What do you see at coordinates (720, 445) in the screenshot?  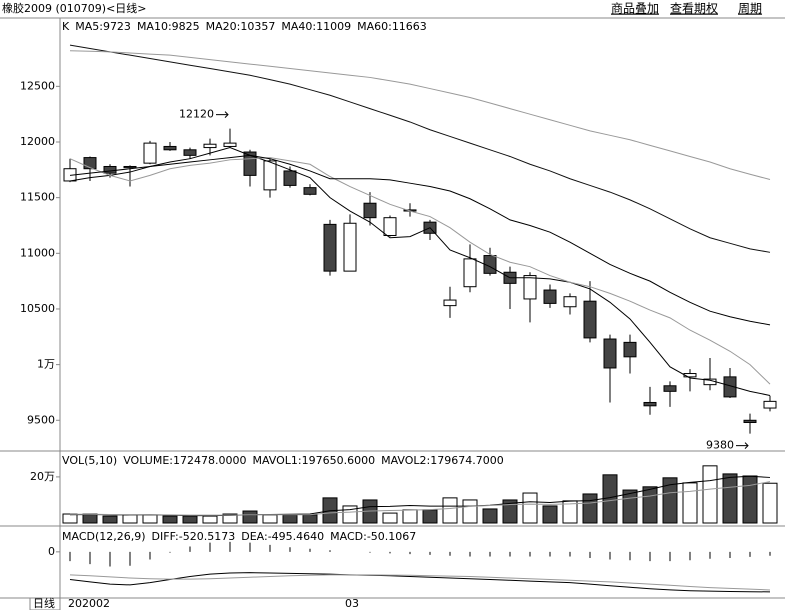 I see `extreme-label: 9380` at bounding box center [720, 445].